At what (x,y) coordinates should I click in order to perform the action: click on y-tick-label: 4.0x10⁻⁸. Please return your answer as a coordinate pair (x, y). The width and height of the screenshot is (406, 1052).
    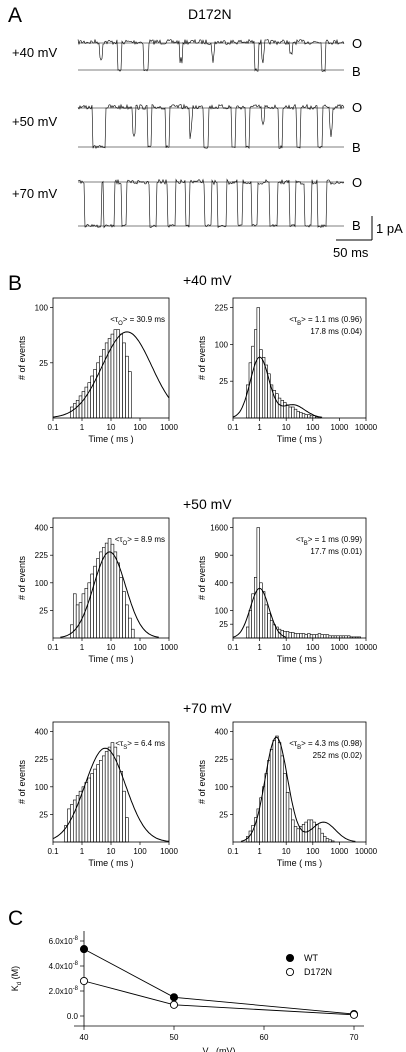
    Looking at the image, I should click on (64, 966).